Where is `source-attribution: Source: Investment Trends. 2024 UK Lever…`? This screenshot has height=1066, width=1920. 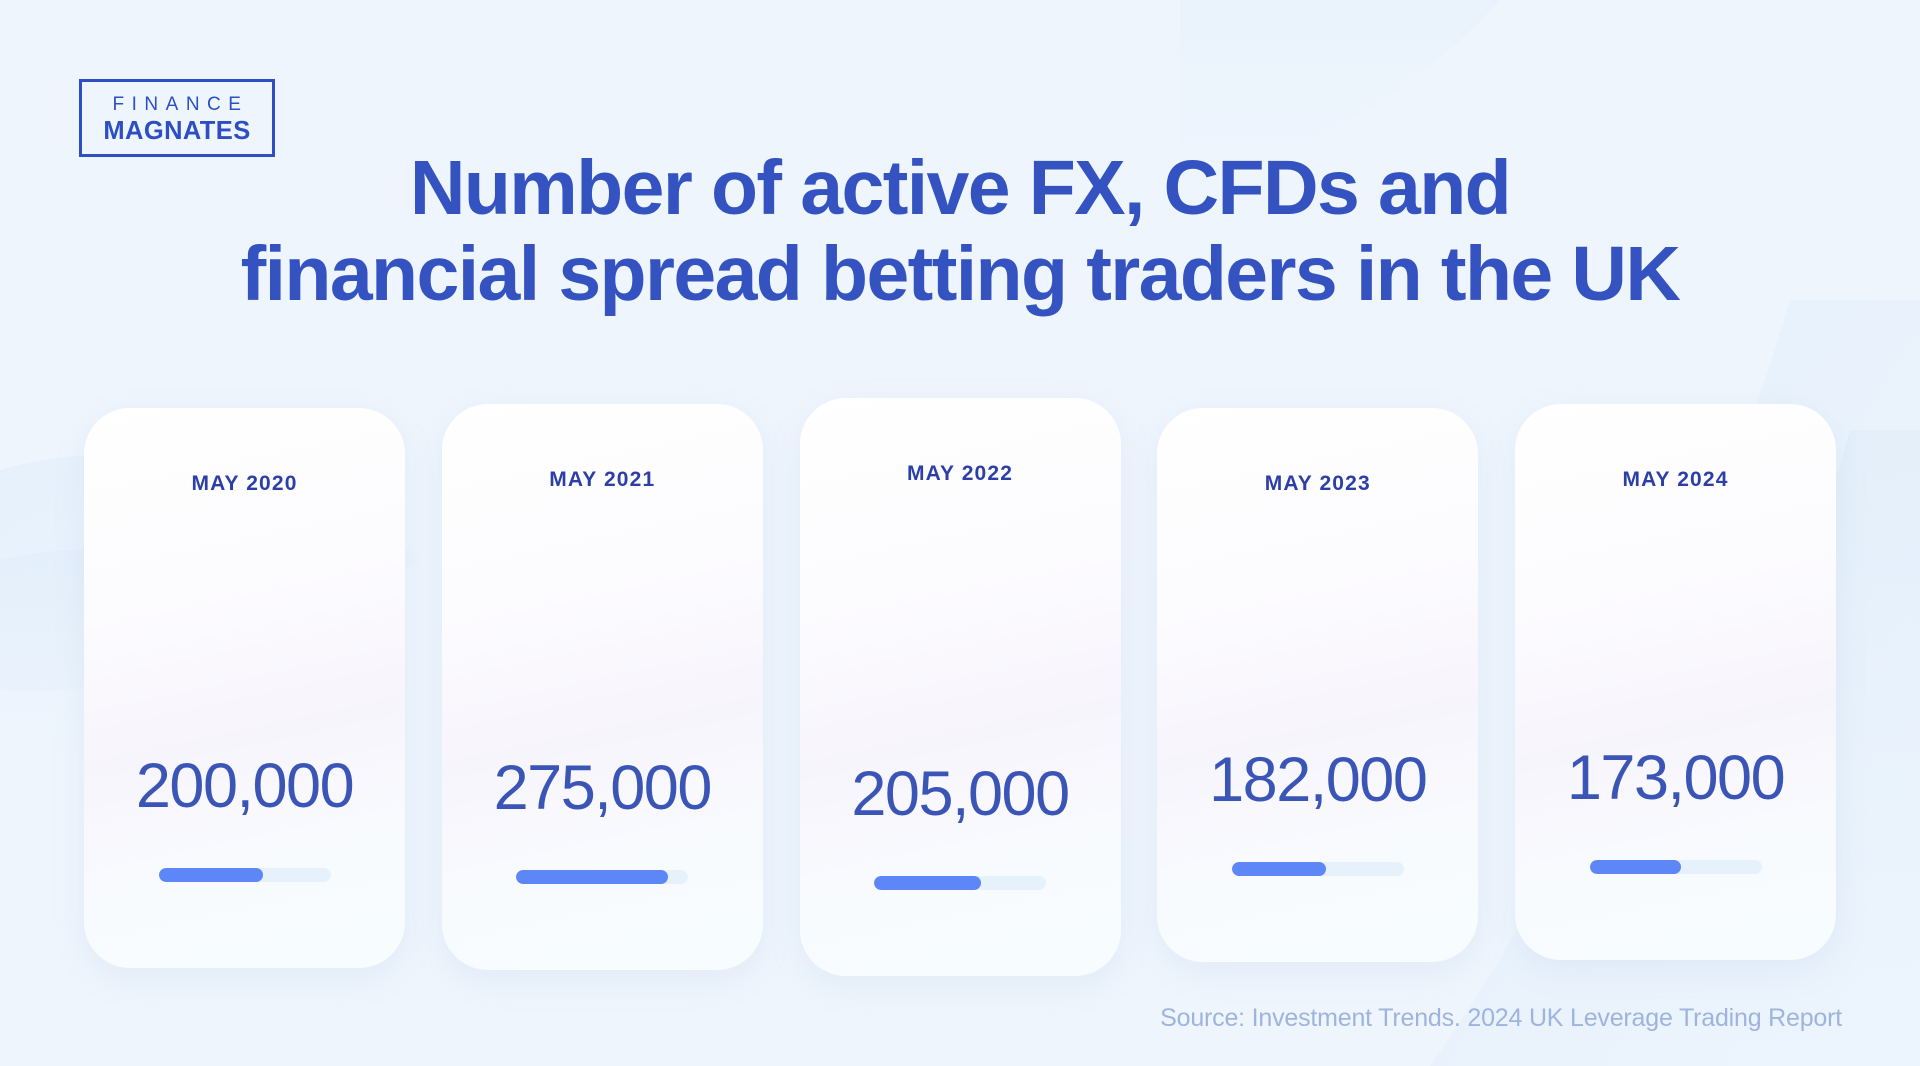
source-attribution: Source: Investment Trends. 2024 UK Lever… is located at coordinates (1501, 1018).